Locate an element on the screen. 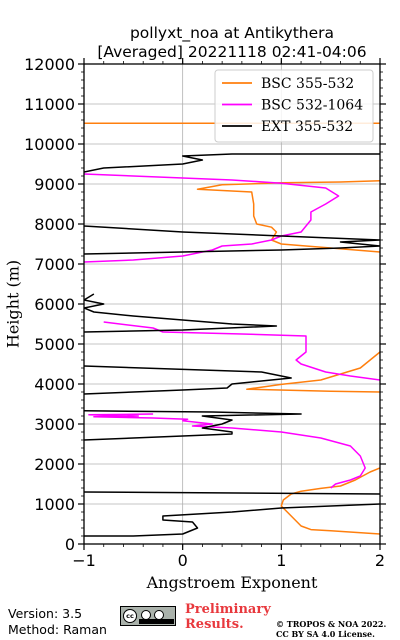 The width and height of the screenshot is (400, 640). y-tick-label: 1000 is located at coordinates (54, 504).